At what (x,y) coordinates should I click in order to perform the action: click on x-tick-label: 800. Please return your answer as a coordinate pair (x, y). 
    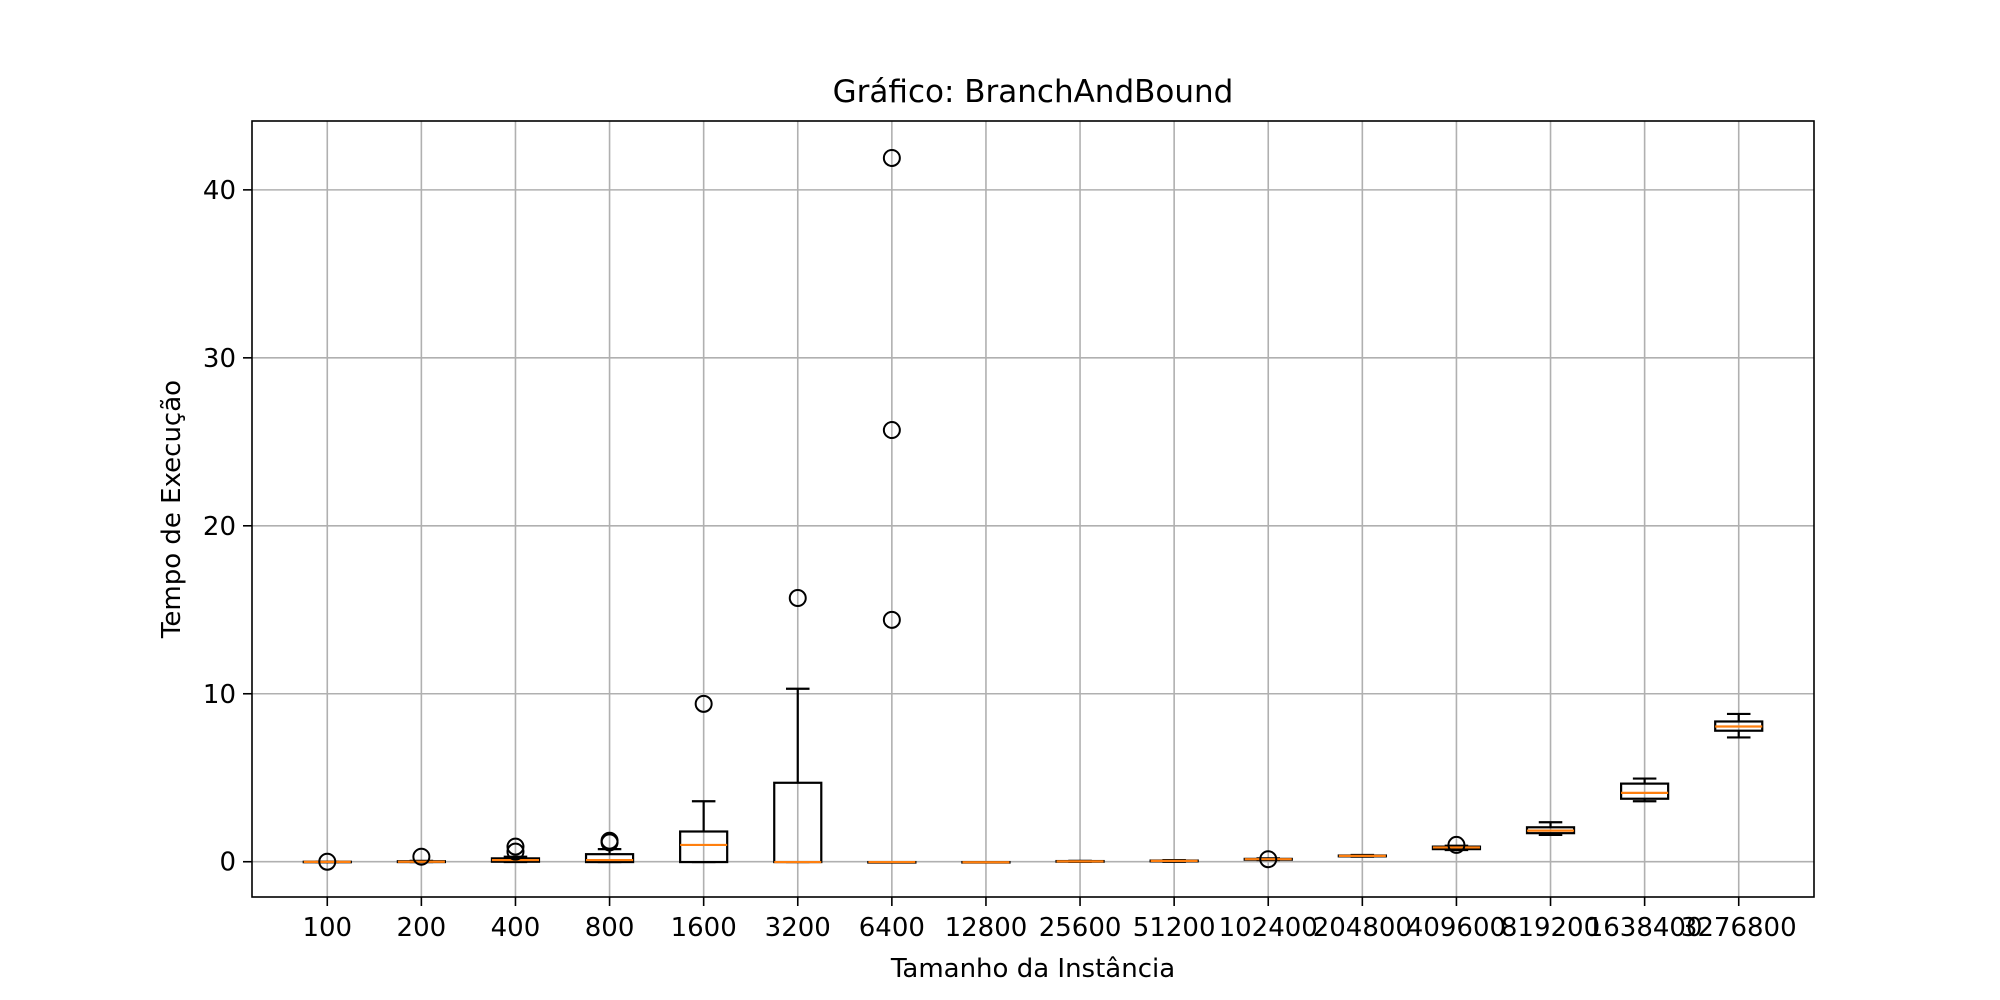
    Looking at the image, I should click on (610, 928).